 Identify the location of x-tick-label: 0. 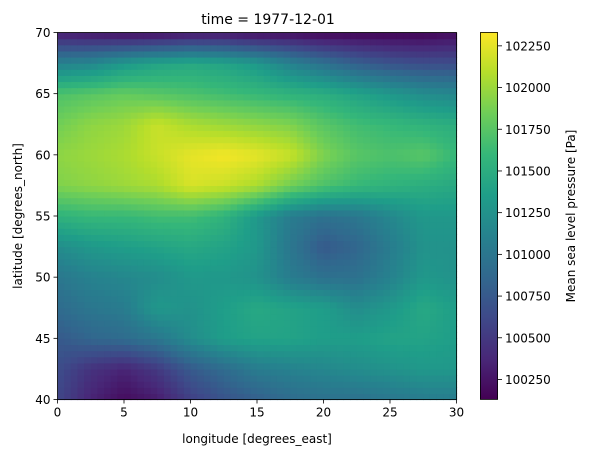
(58, 413).